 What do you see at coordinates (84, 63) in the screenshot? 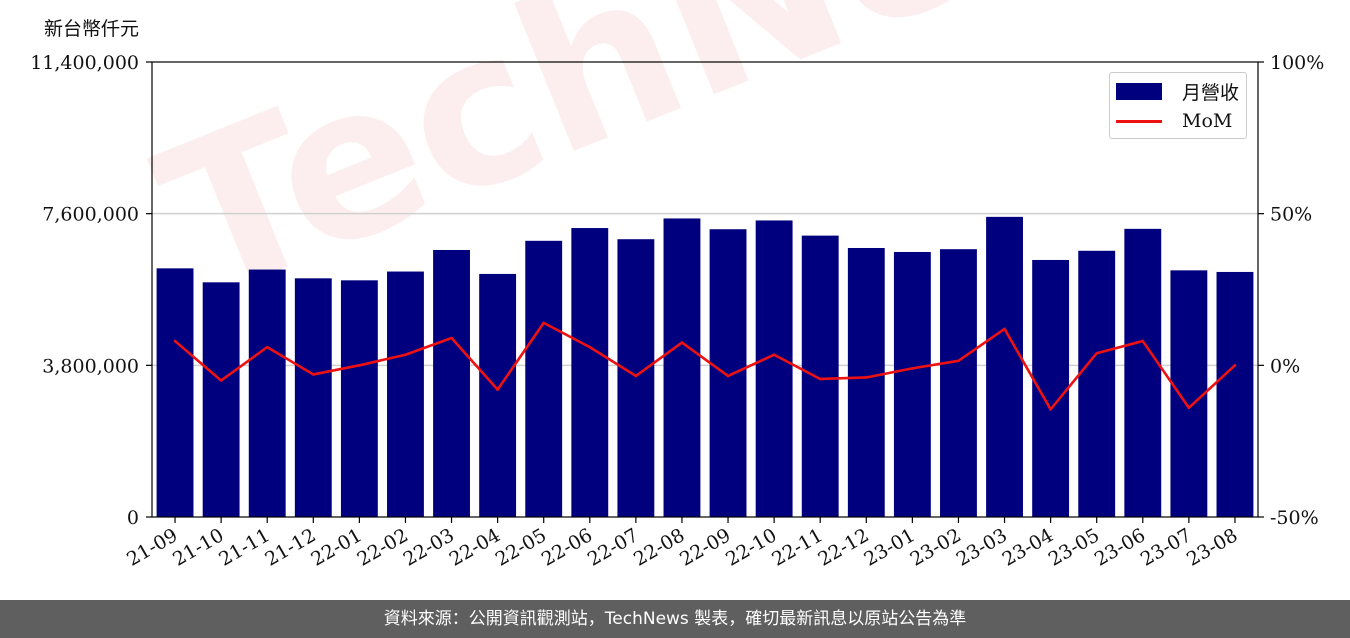
I see `y-left-tick-label: 11,400,000` at bounding box center [84, 63].